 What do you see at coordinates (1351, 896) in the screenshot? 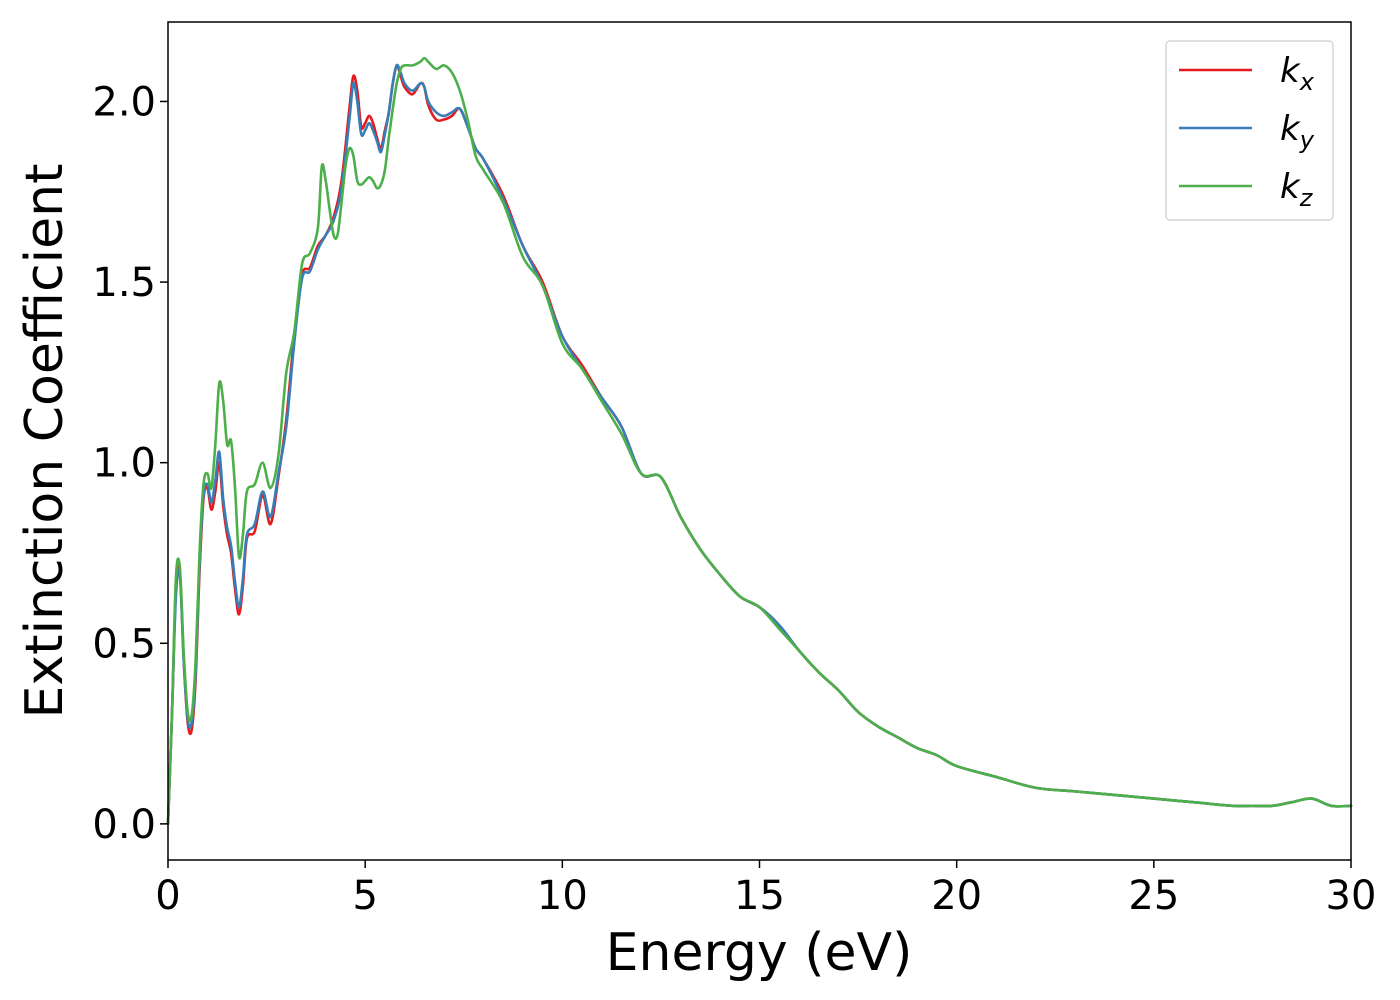
I see `x-tick-label: 30` at bounding box center [1351, 896].